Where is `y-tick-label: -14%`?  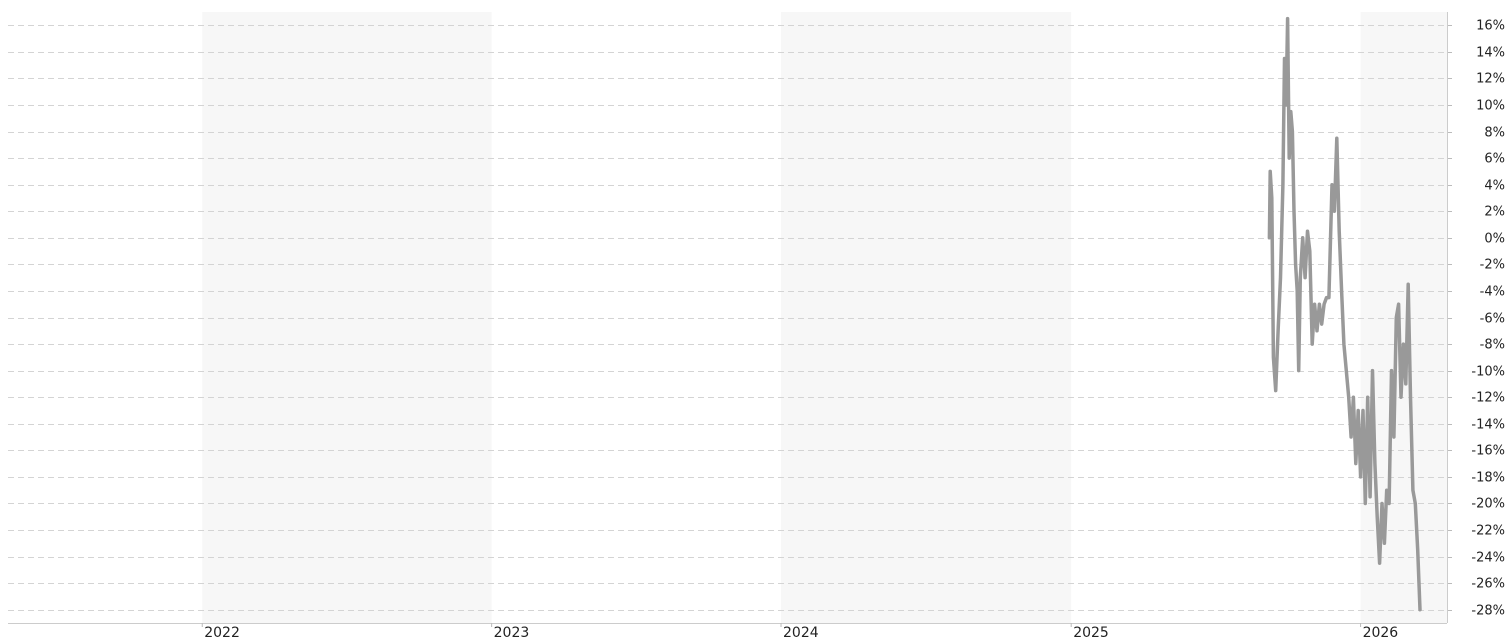
y-tick-label: -14% is located at coordinates (1488, 425).